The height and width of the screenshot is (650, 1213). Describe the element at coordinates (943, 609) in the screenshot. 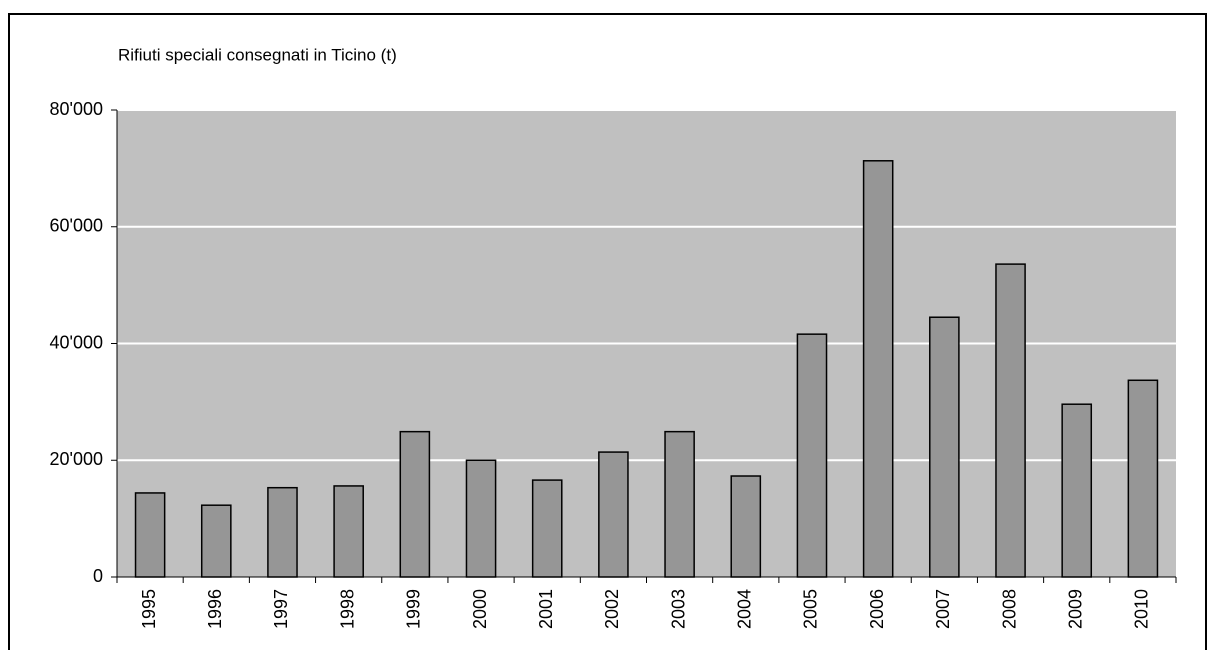

I see `x-tick-label: 2007` at that location.